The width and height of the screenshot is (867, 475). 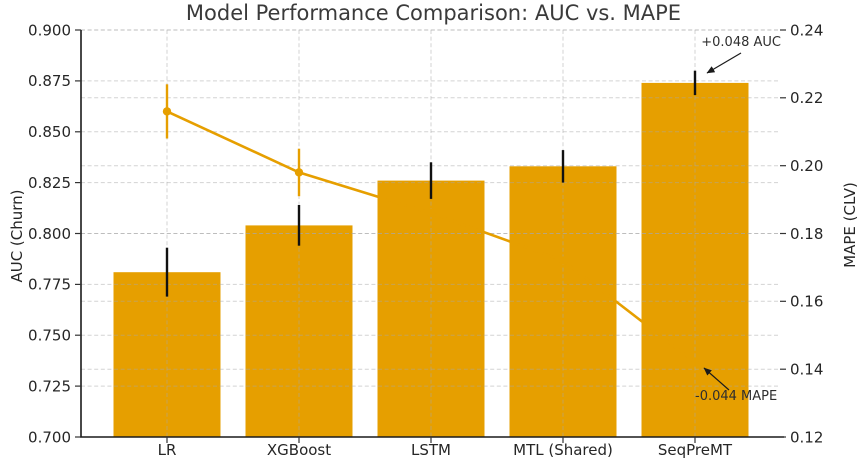 I want to click on x-tick-label-lr: LR, so click(x=167, y=450).